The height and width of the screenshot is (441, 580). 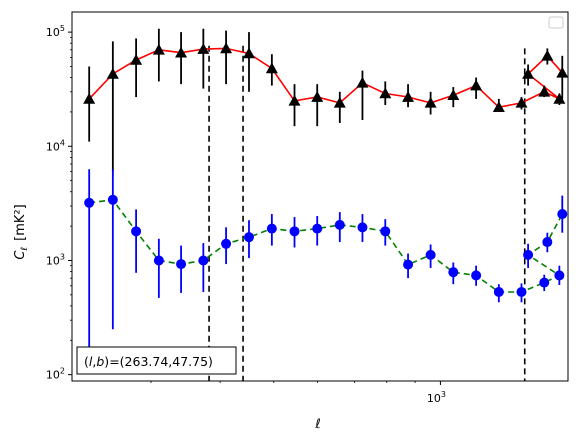 I want to click on x-axis-label: ℓ, so click(x=317, y=424).